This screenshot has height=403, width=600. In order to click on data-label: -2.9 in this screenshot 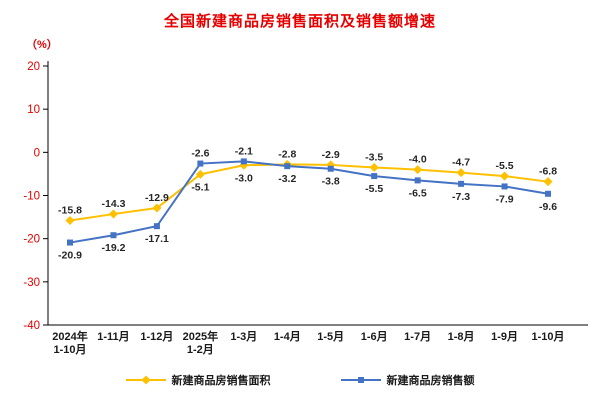, I will do `click(331, 155)`.